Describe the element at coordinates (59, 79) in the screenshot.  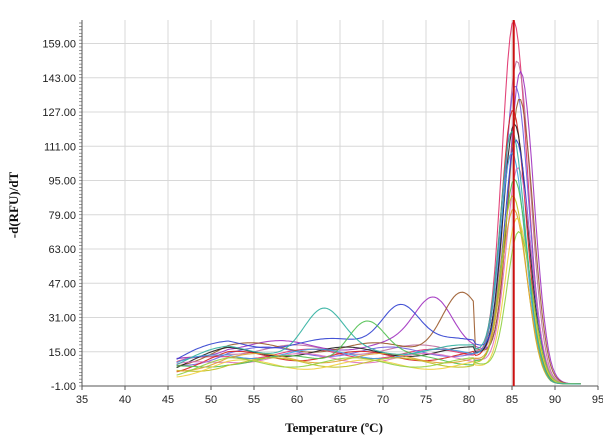
I see `y-tick-label: 143.00` at that location.